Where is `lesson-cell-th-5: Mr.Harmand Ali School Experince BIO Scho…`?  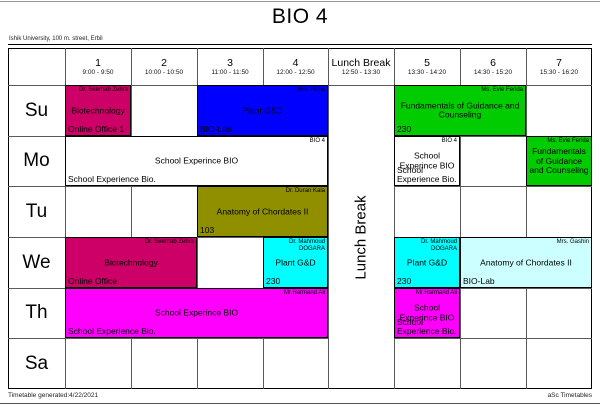 lesson-cell-th-5: Mr.Harmand Ali School Experince BIO Scho… is located at coordinates (427, 313).